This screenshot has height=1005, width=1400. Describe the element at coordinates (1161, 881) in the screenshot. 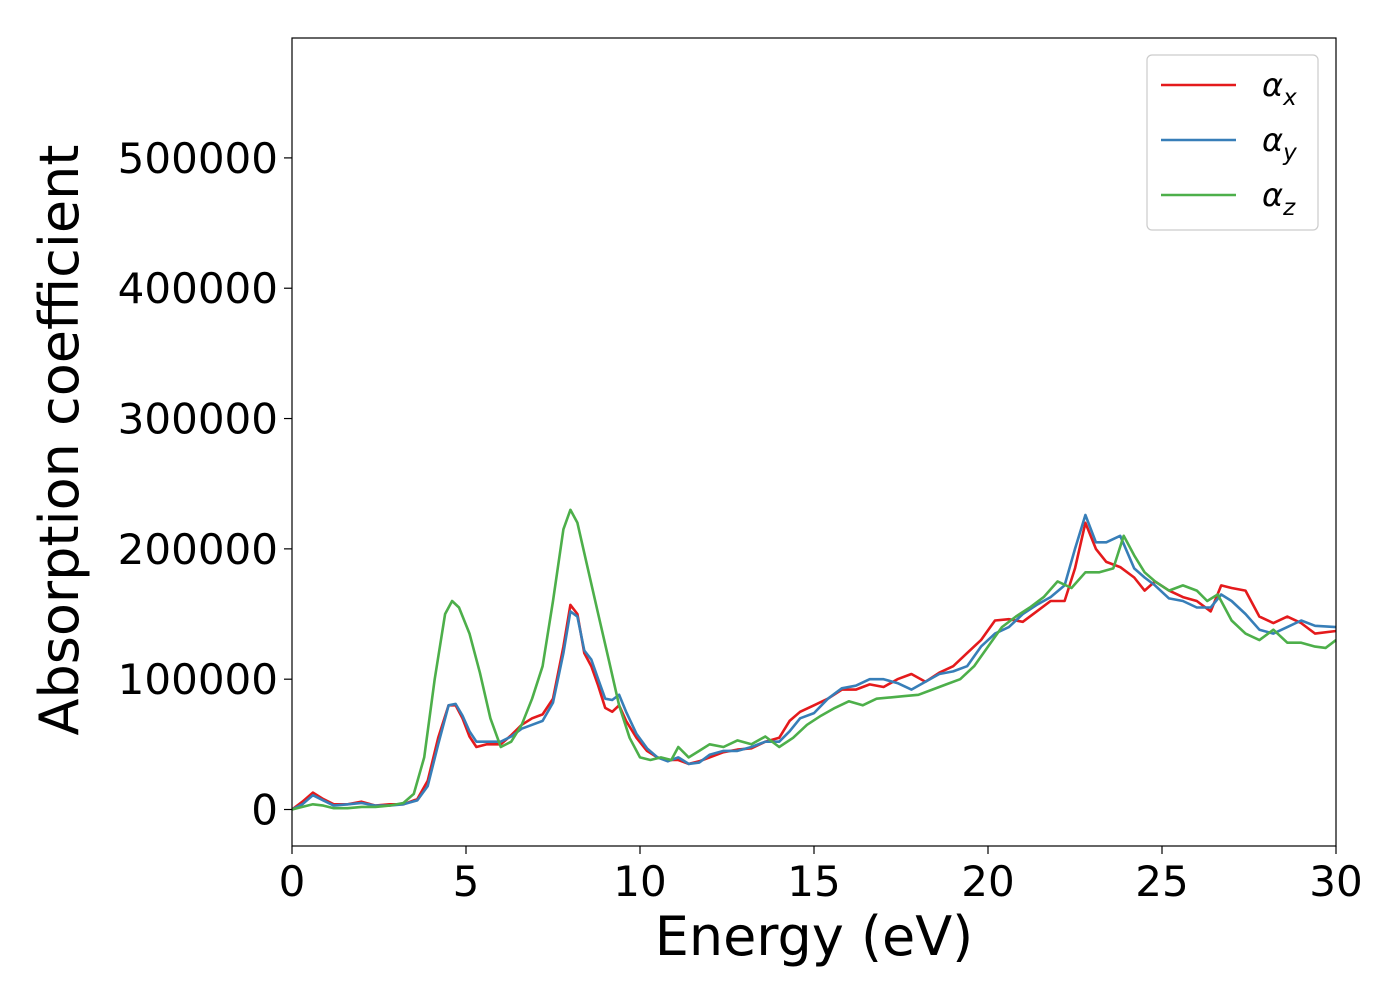

I see `x-tick-label: 25` at that location.